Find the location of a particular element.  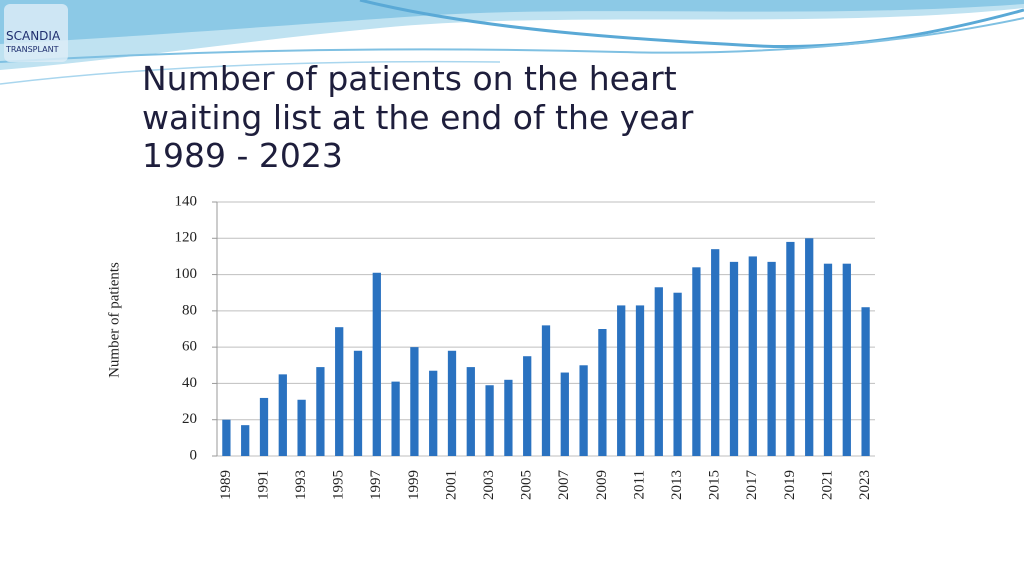

logo: SCANDIA TRANSPLANT is located at coordinates (36, 33).